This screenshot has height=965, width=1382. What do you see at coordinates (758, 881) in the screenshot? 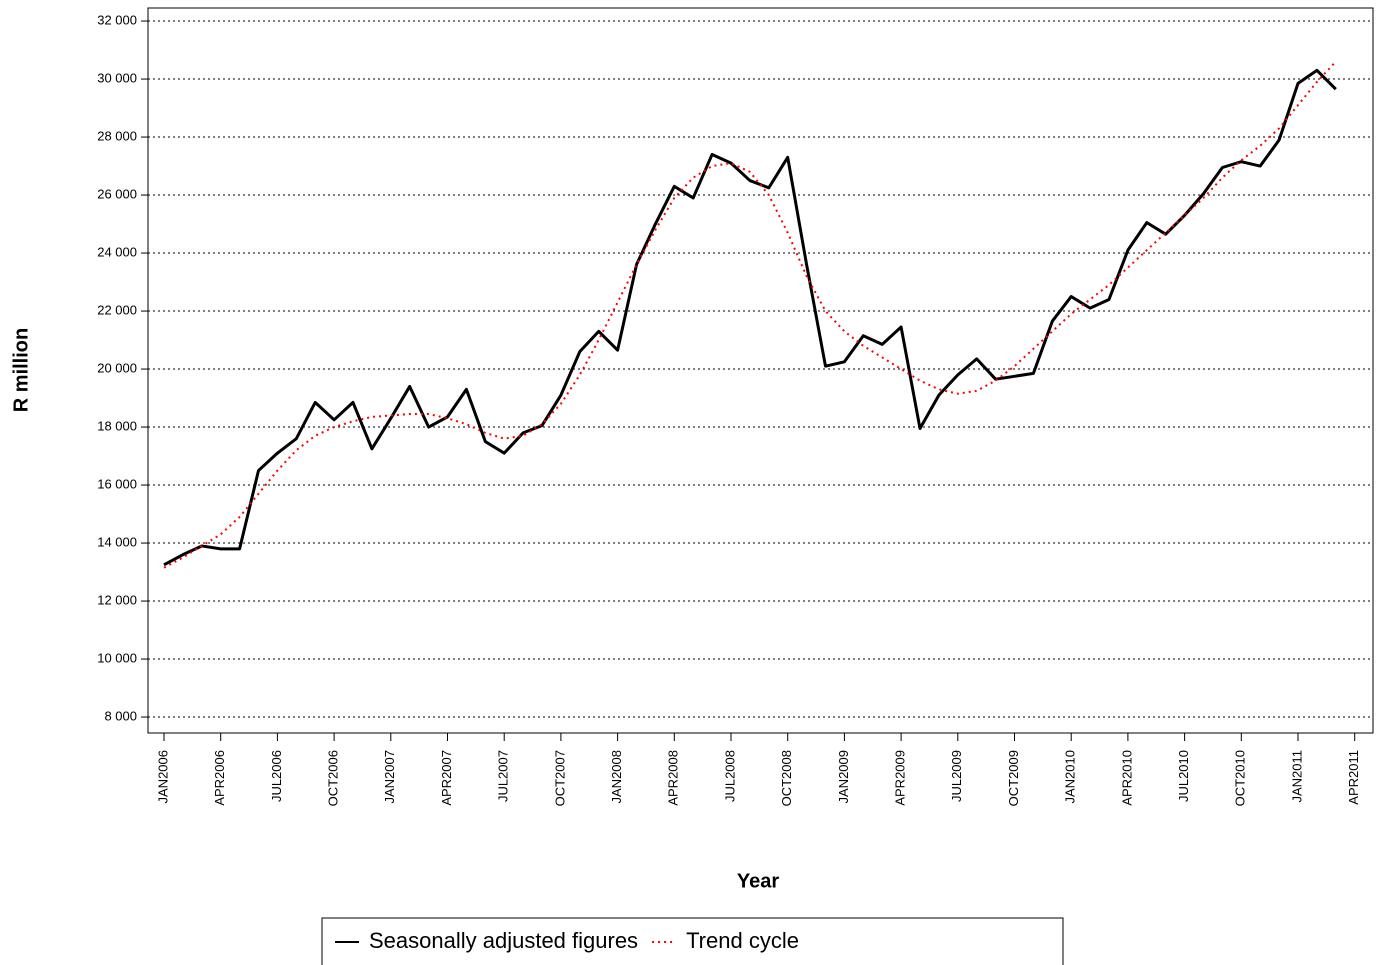
I see `x-axis-title: Year` at bounding box center [758, 881].